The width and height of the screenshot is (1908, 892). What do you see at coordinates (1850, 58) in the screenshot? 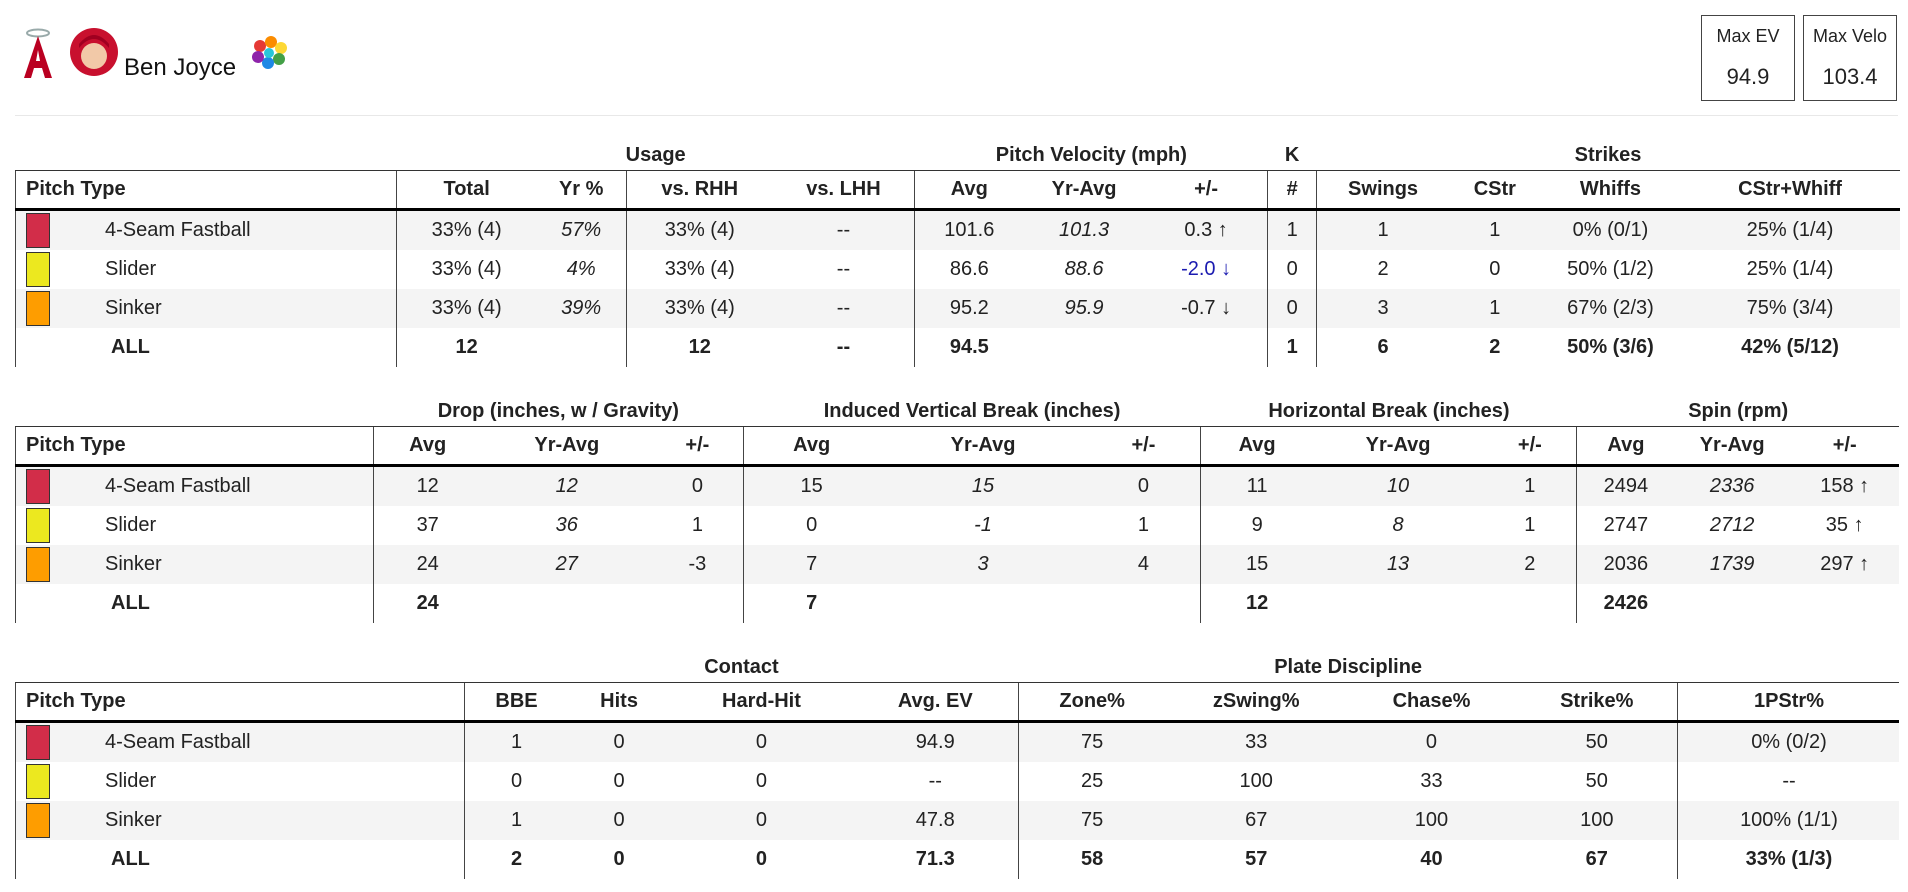
I see `stat-box: Max Velo 103.4` at bounding box center [1850, 58].